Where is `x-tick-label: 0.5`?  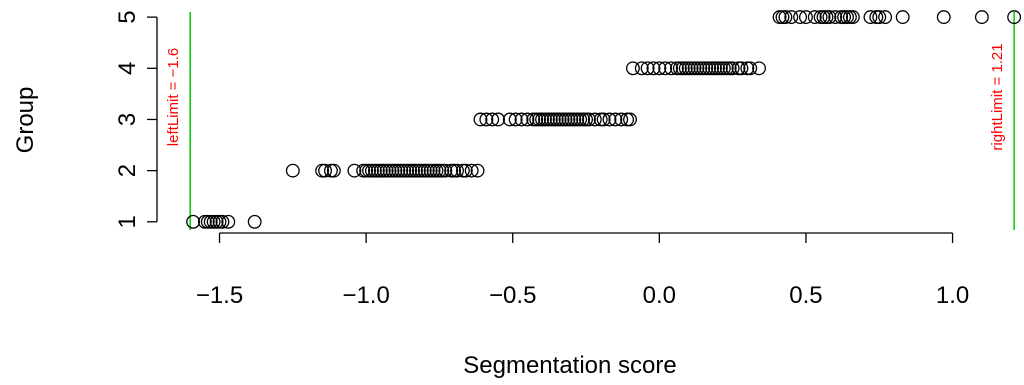
x-tick-label: 0.5 is located at coordinates (805, 295).